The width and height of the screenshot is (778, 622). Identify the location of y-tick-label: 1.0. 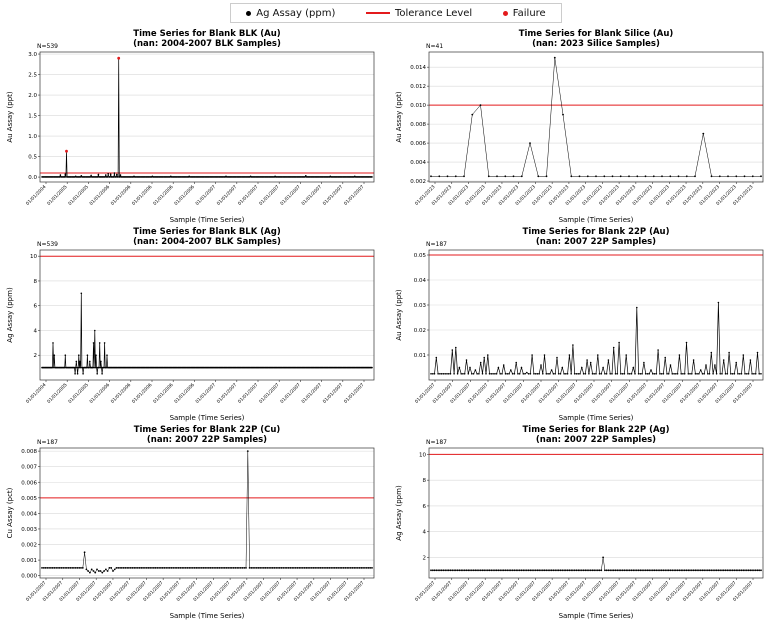
(32, 137).